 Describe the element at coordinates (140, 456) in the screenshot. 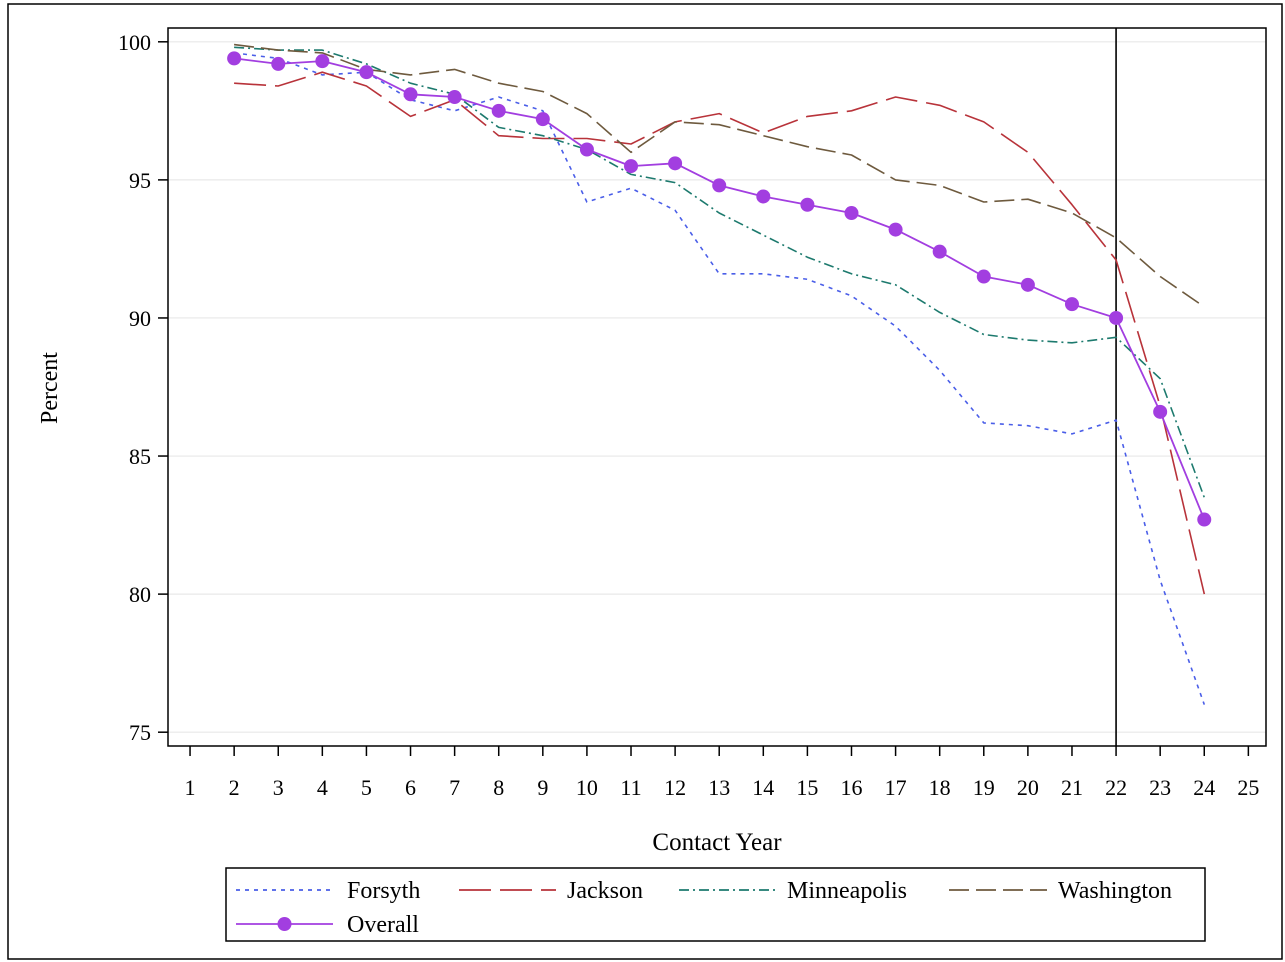

I see `y-tick-label: 85` at that location.